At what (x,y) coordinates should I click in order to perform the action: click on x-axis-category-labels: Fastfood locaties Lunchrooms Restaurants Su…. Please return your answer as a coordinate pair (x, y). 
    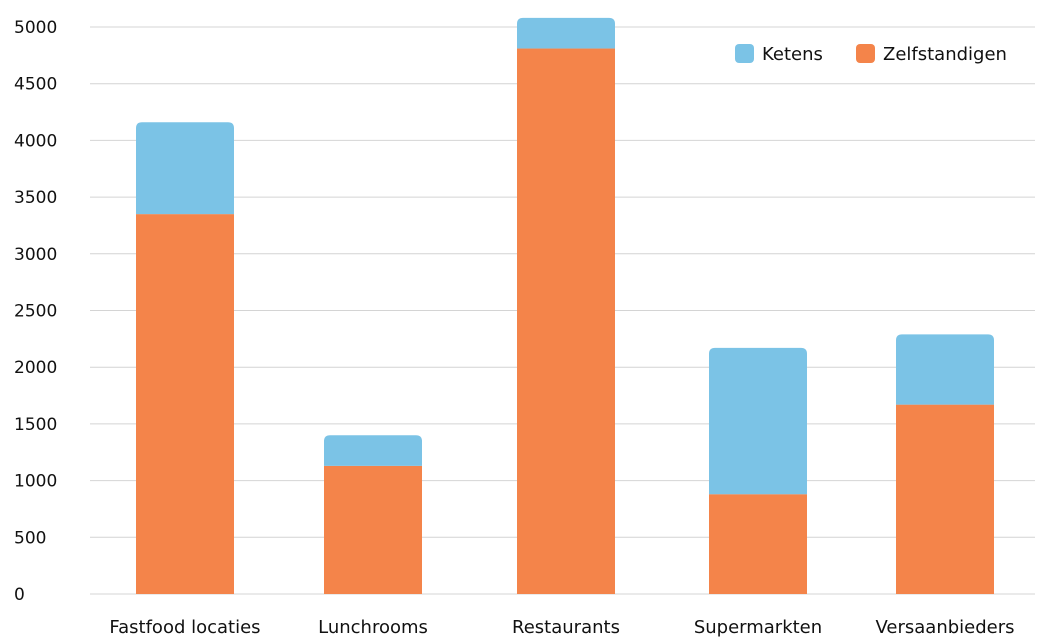
    Looking at the image, I should click on (561, 627).